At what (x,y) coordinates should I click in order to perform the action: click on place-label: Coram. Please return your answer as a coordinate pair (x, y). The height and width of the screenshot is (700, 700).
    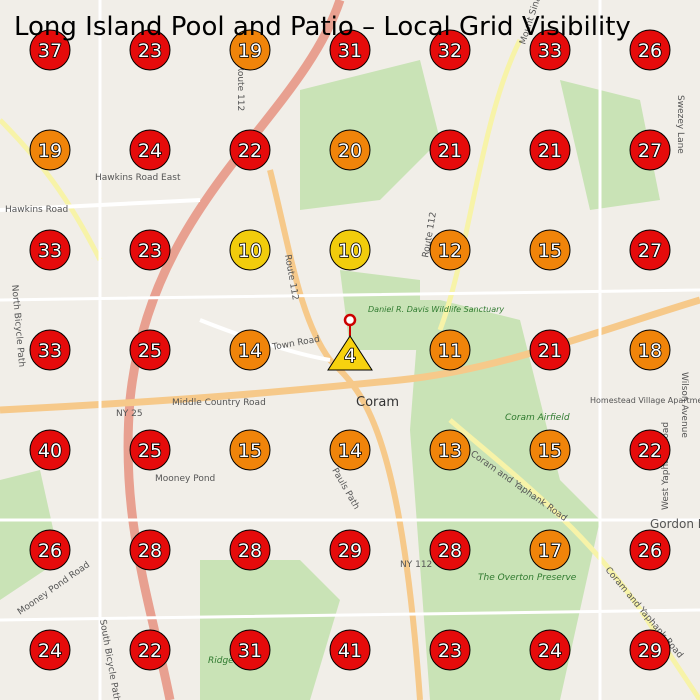
    Looking at the image, I should click on (377, 402).